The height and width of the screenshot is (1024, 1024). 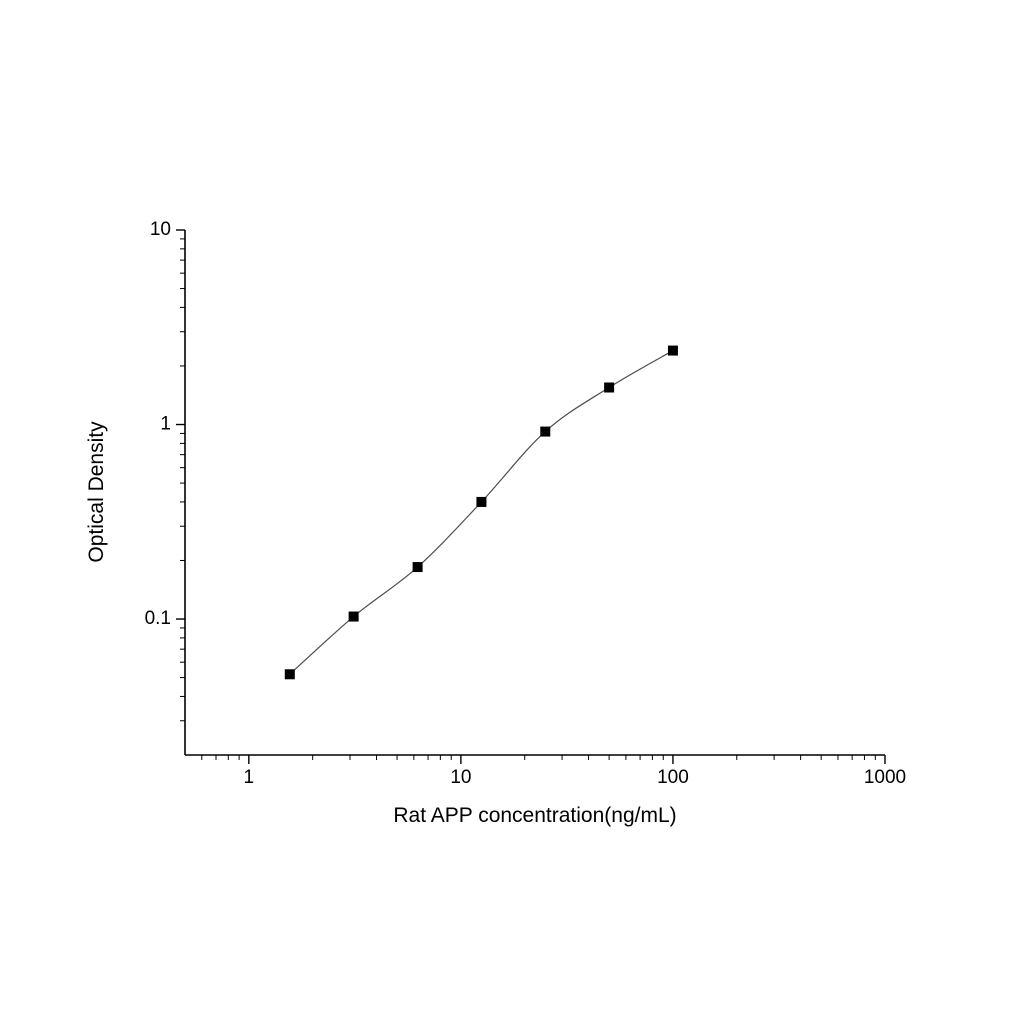 I want to click on y-axis-label: Optical Density, so click(x=96, y=492).